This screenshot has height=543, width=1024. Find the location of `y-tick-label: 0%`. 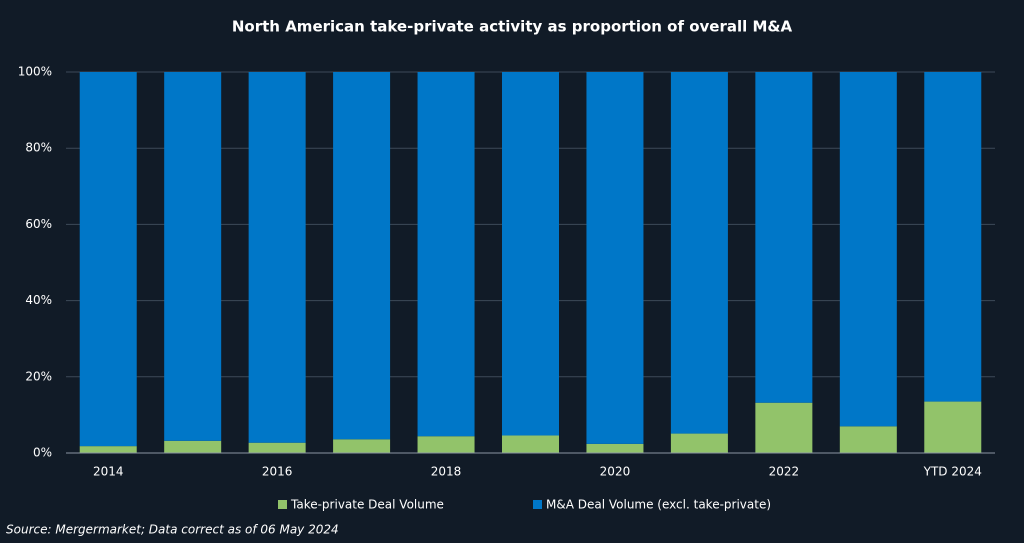

y-tick-label: 0% is located at coordinates (42, 453).